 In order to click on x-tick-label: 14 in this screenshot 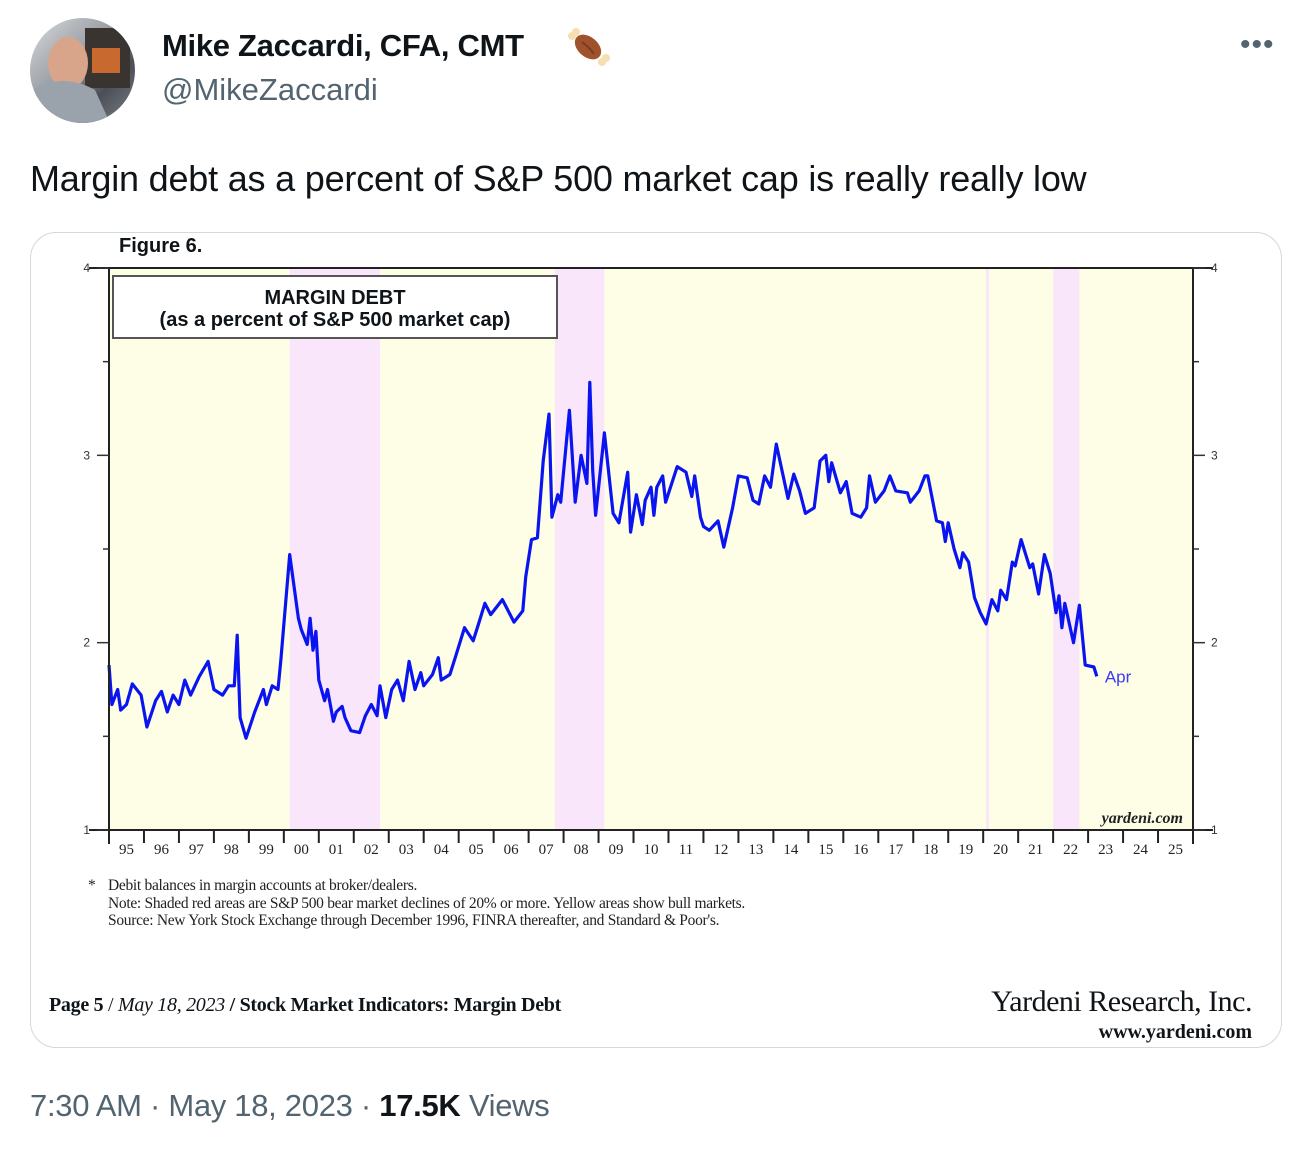, I will do `click(791, 850)`.